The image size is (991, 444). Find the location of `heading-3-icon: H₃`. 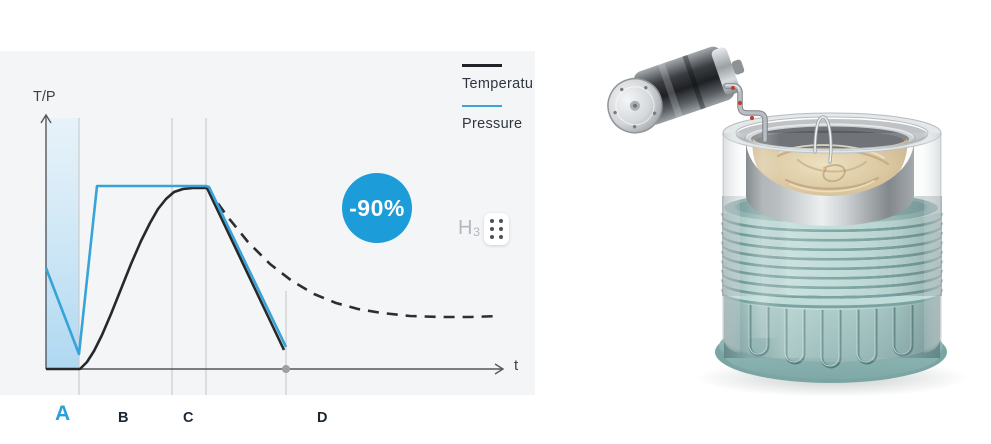

heading-3-icon: H₃ is located at coordinates (469, 228).